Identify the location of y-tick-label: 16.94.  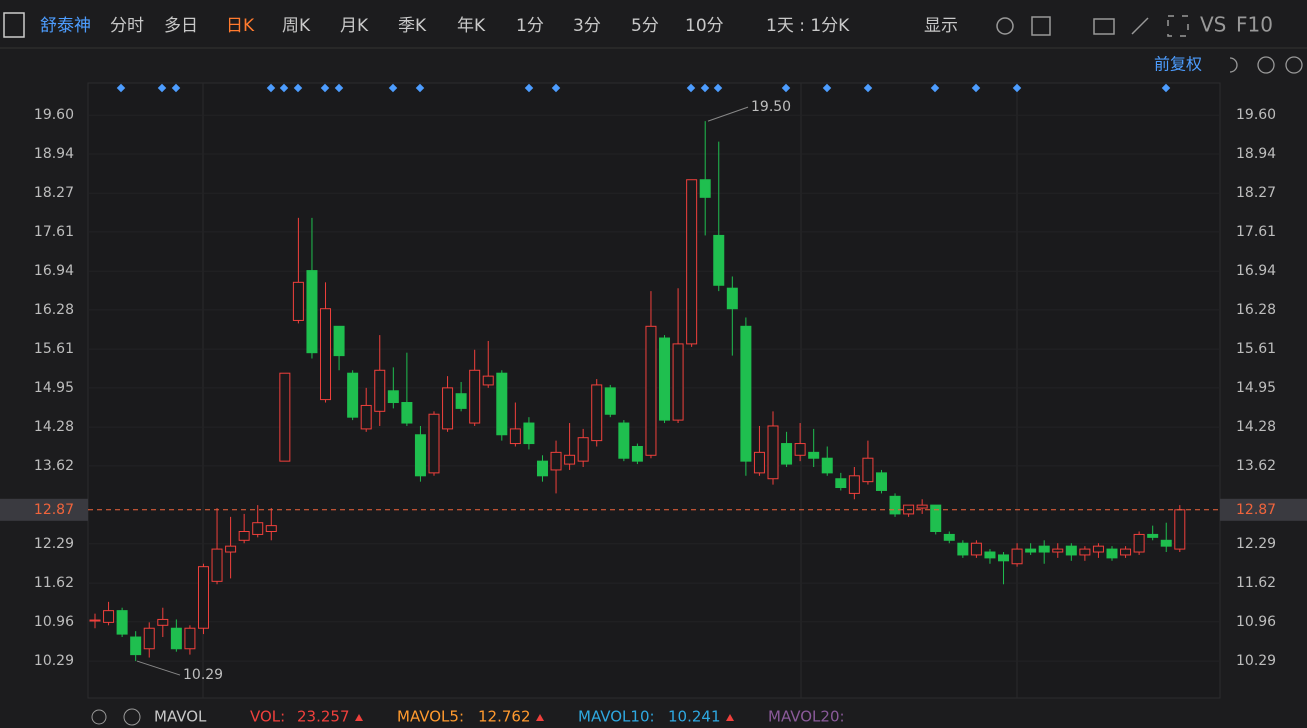
(54, 271).